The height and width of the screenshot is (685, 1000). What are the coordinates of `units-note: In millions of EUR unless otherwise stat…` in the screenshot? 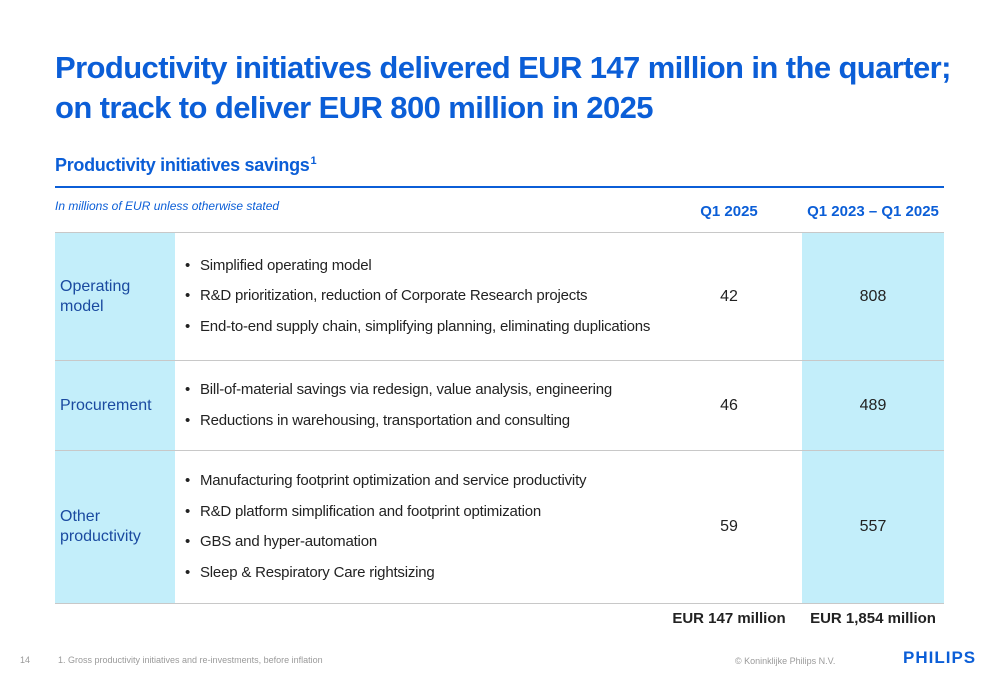 It's located at (167, 206).